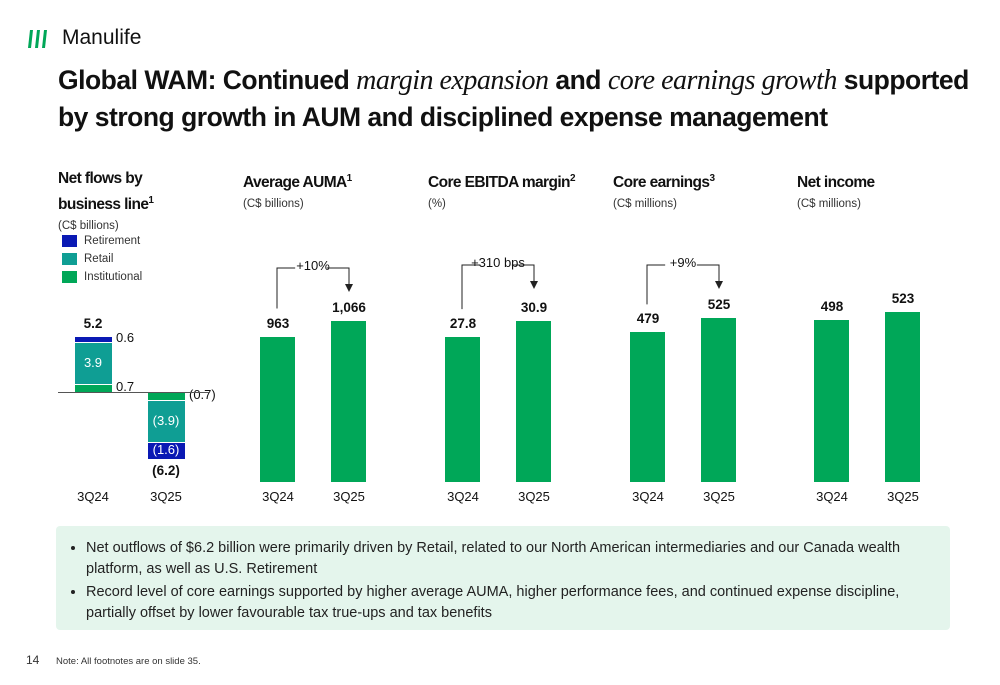 The width and height of the screenshot is (1000, 685). What do you see at coordinates (534, 307) in the screenshot?
I see `value-label: 30.9` at bounding box center [534, 307].